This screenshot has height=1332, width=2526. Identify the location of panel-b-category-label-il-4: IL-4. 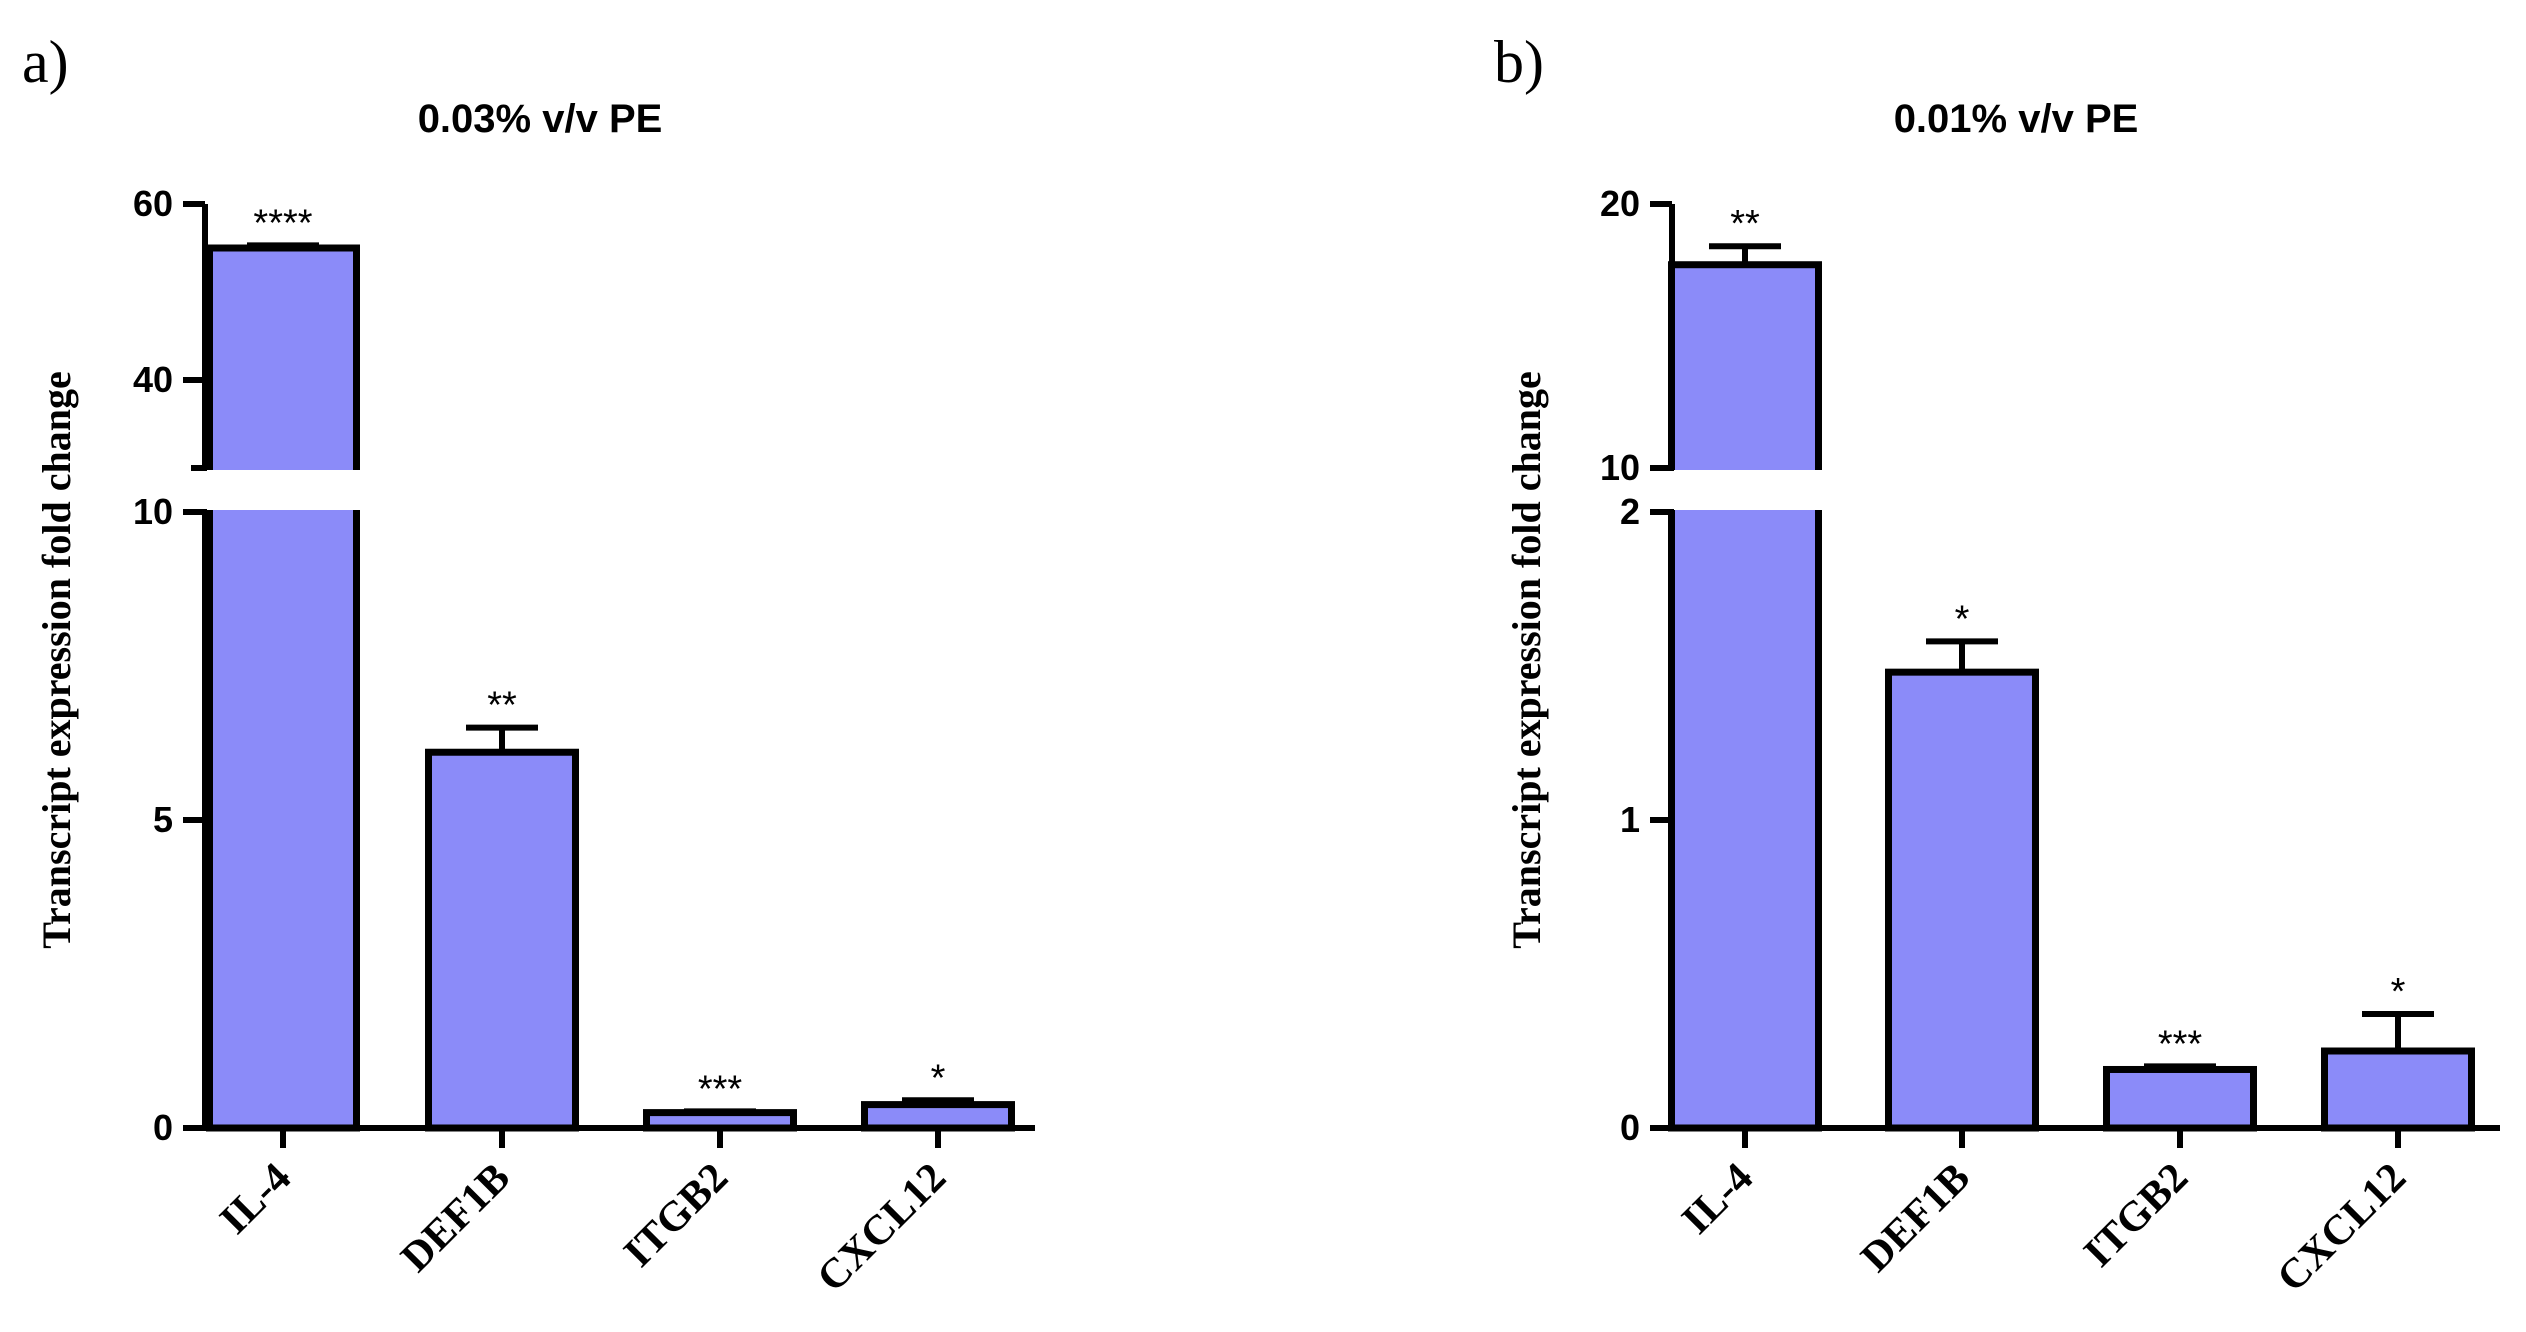
(1717, 1199).